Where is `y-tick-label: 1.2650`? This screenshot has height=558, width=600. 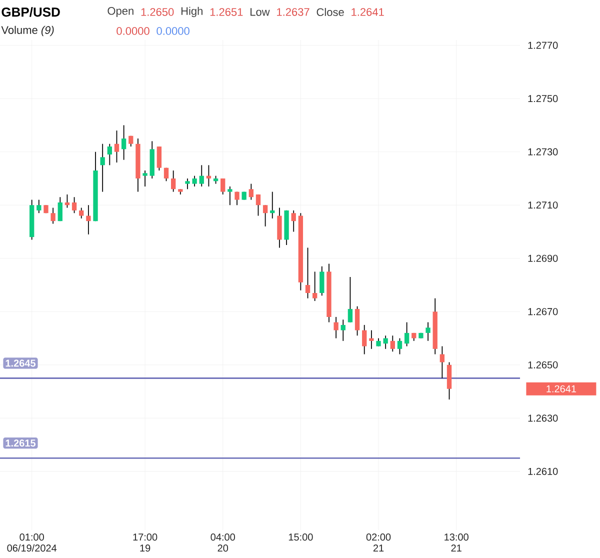 y-tick-label: 1.2650 is located at coordinates (543, 364).